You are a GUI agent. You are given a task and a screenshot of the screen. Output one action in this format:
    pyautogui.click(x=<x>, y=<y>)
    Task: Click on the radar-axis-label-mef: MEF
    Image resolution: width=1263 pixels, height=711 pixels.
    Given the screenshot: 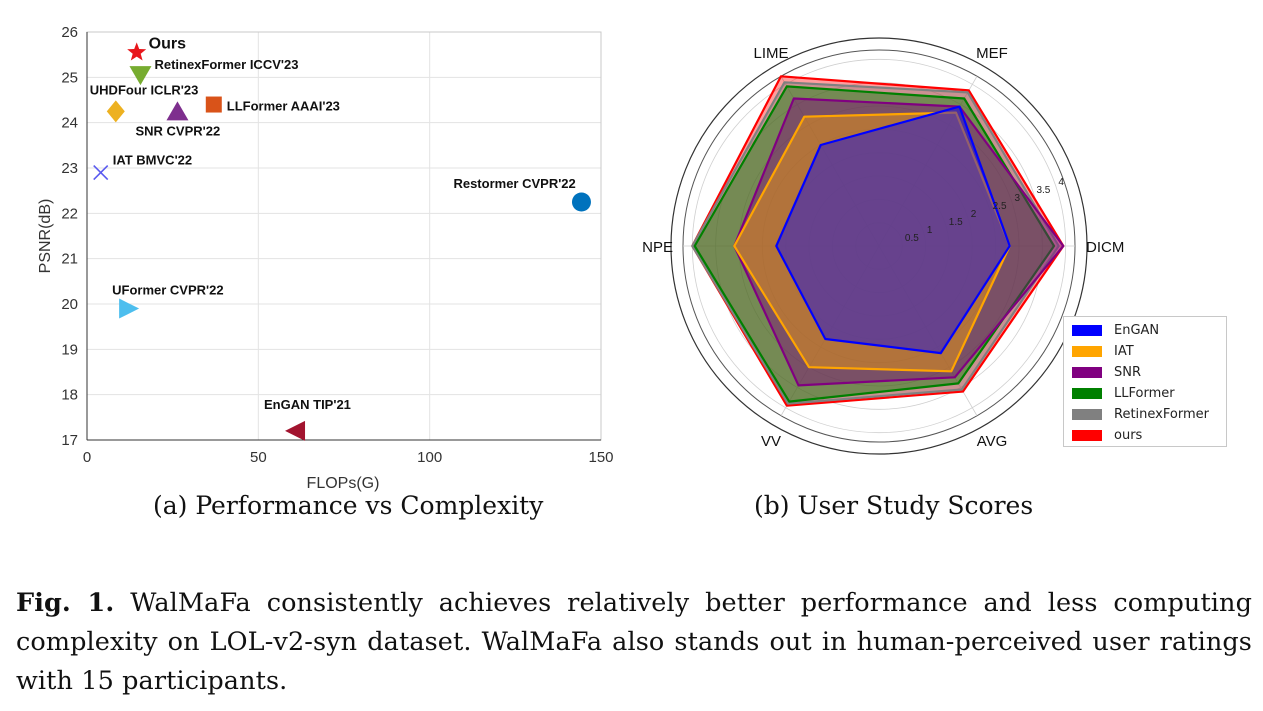 What is the action you would take?
    pyautogui.click(x=992, y=53)
    